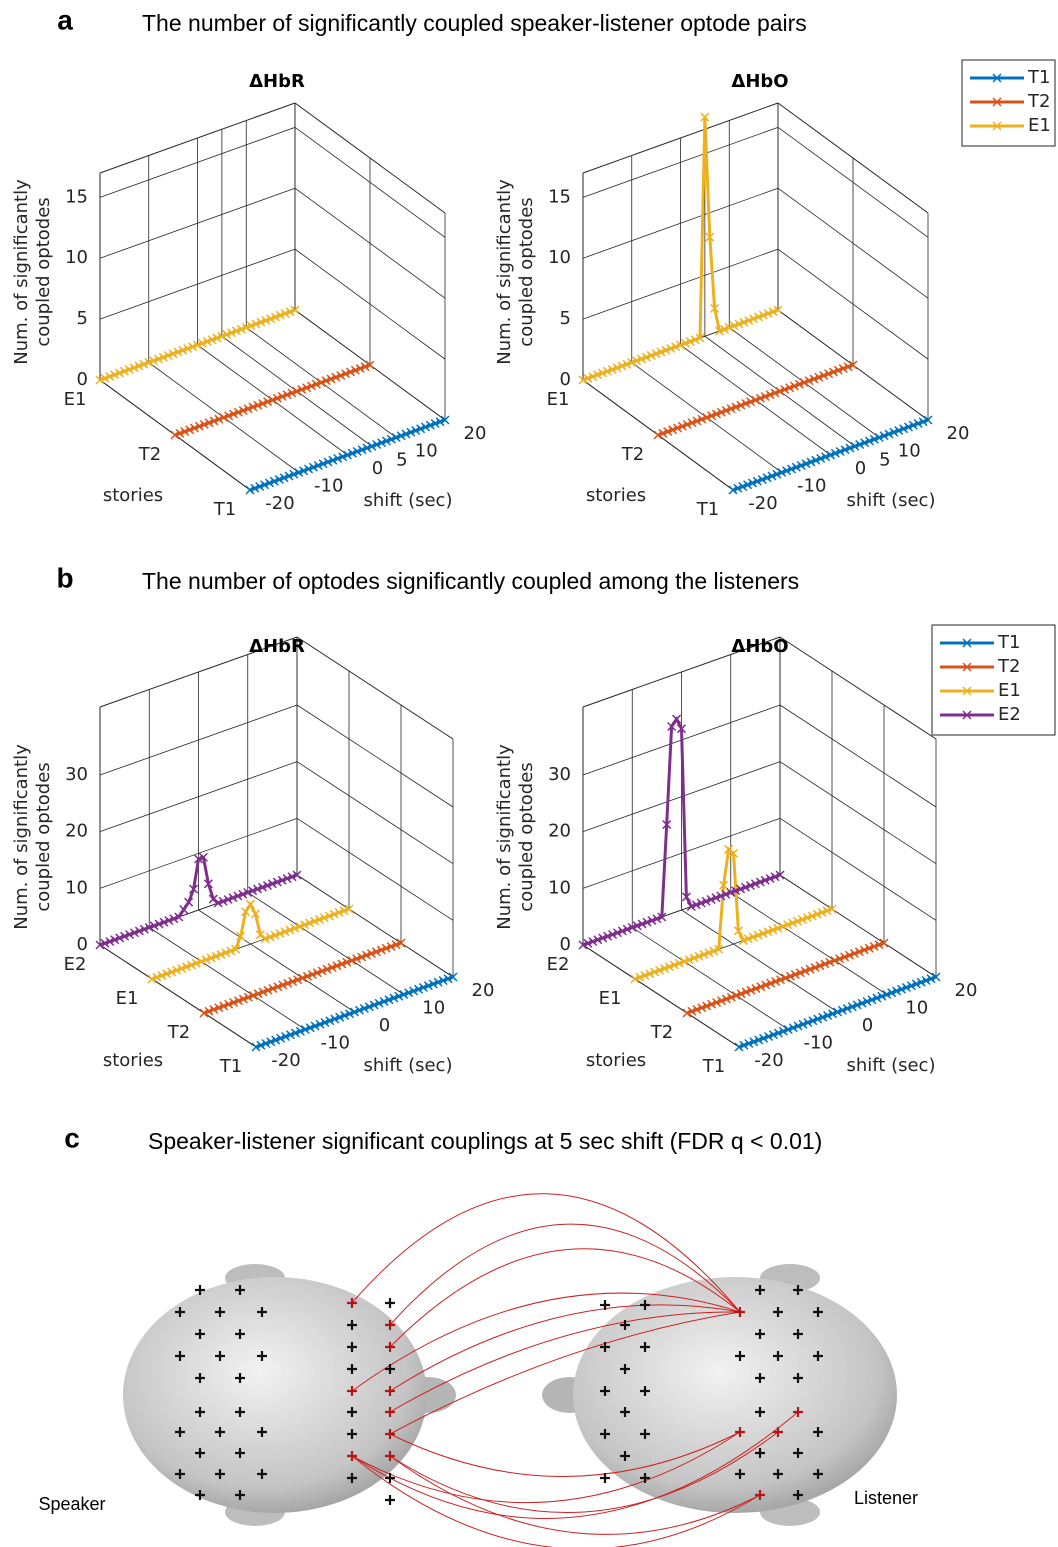  What do you see at coordinates (377, 468) in the screenshot?
I see `x-tick-label: 0` at bounding box center [377, 468].